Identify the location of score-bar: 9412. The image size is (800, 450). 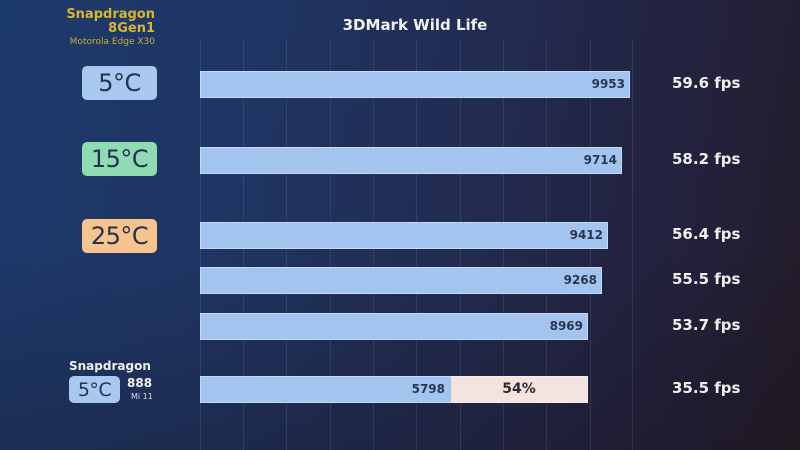
(404, 235).